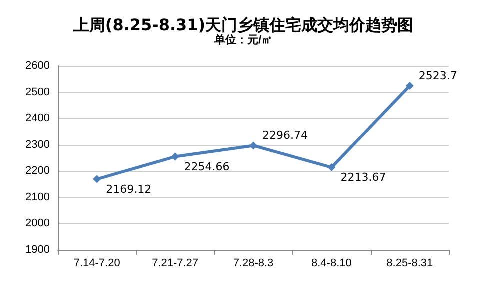 The height and width of the screenshot is (294, 487). Describe the element at coordinates (38, 66) in the screenshot. I see `y-tick-label: 2600` at that location.